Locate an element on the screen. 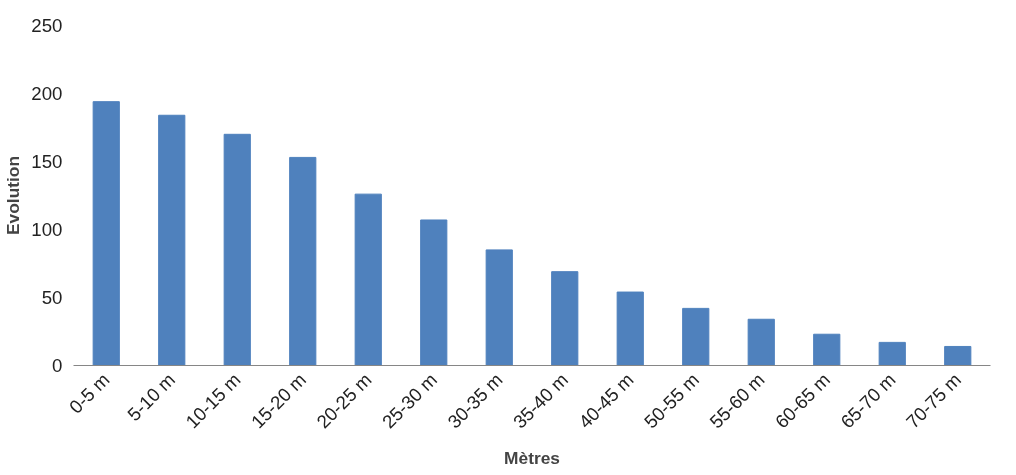 Image resolution: width=1016 pixels, height=475 pixels. x-axis-title: Mètres is located at coordinates (532, 457).